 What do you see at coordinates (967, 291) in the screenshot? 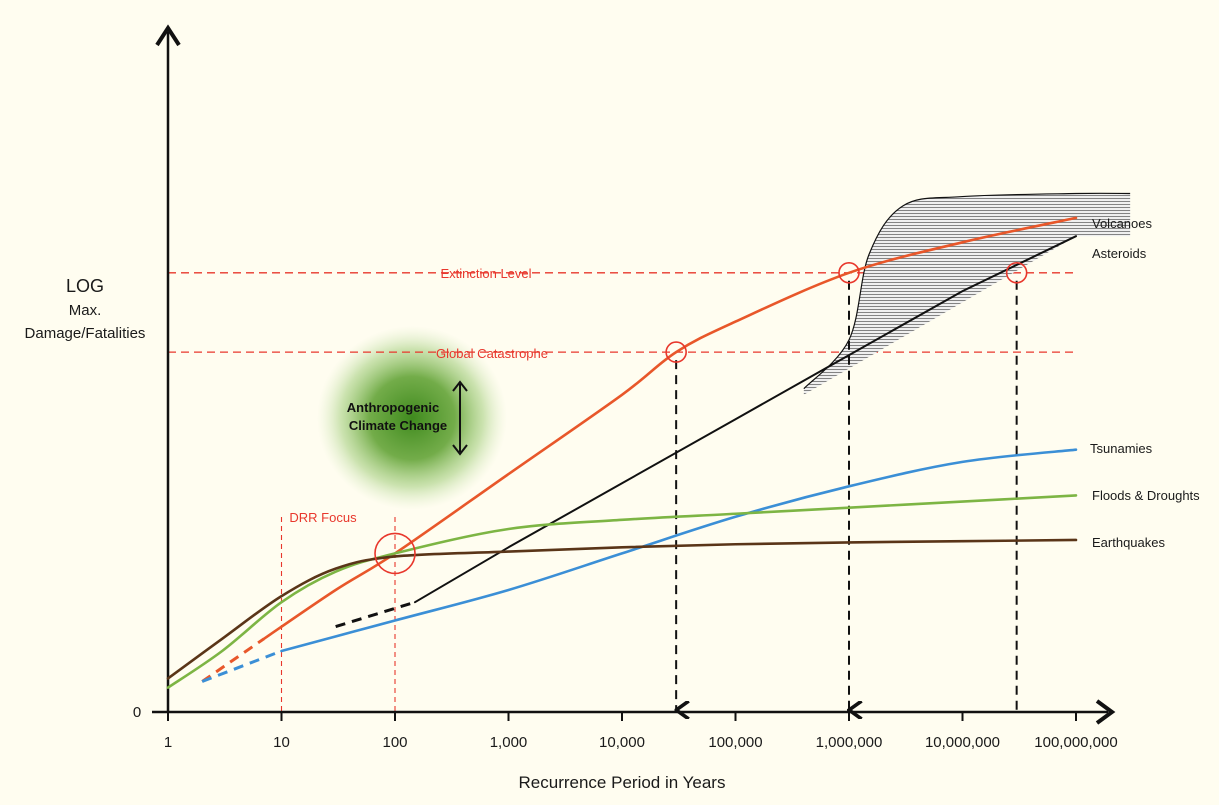
I see `asteroid-band-upper-edge` at bounding box center [967, 291].